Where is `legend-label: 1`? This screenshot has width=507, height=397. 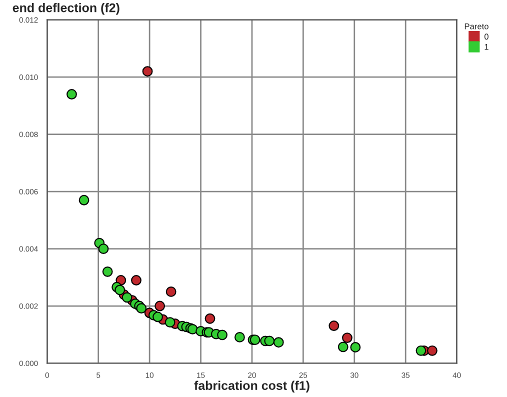
legend-label: 1 is located at coordinates (486, 47).